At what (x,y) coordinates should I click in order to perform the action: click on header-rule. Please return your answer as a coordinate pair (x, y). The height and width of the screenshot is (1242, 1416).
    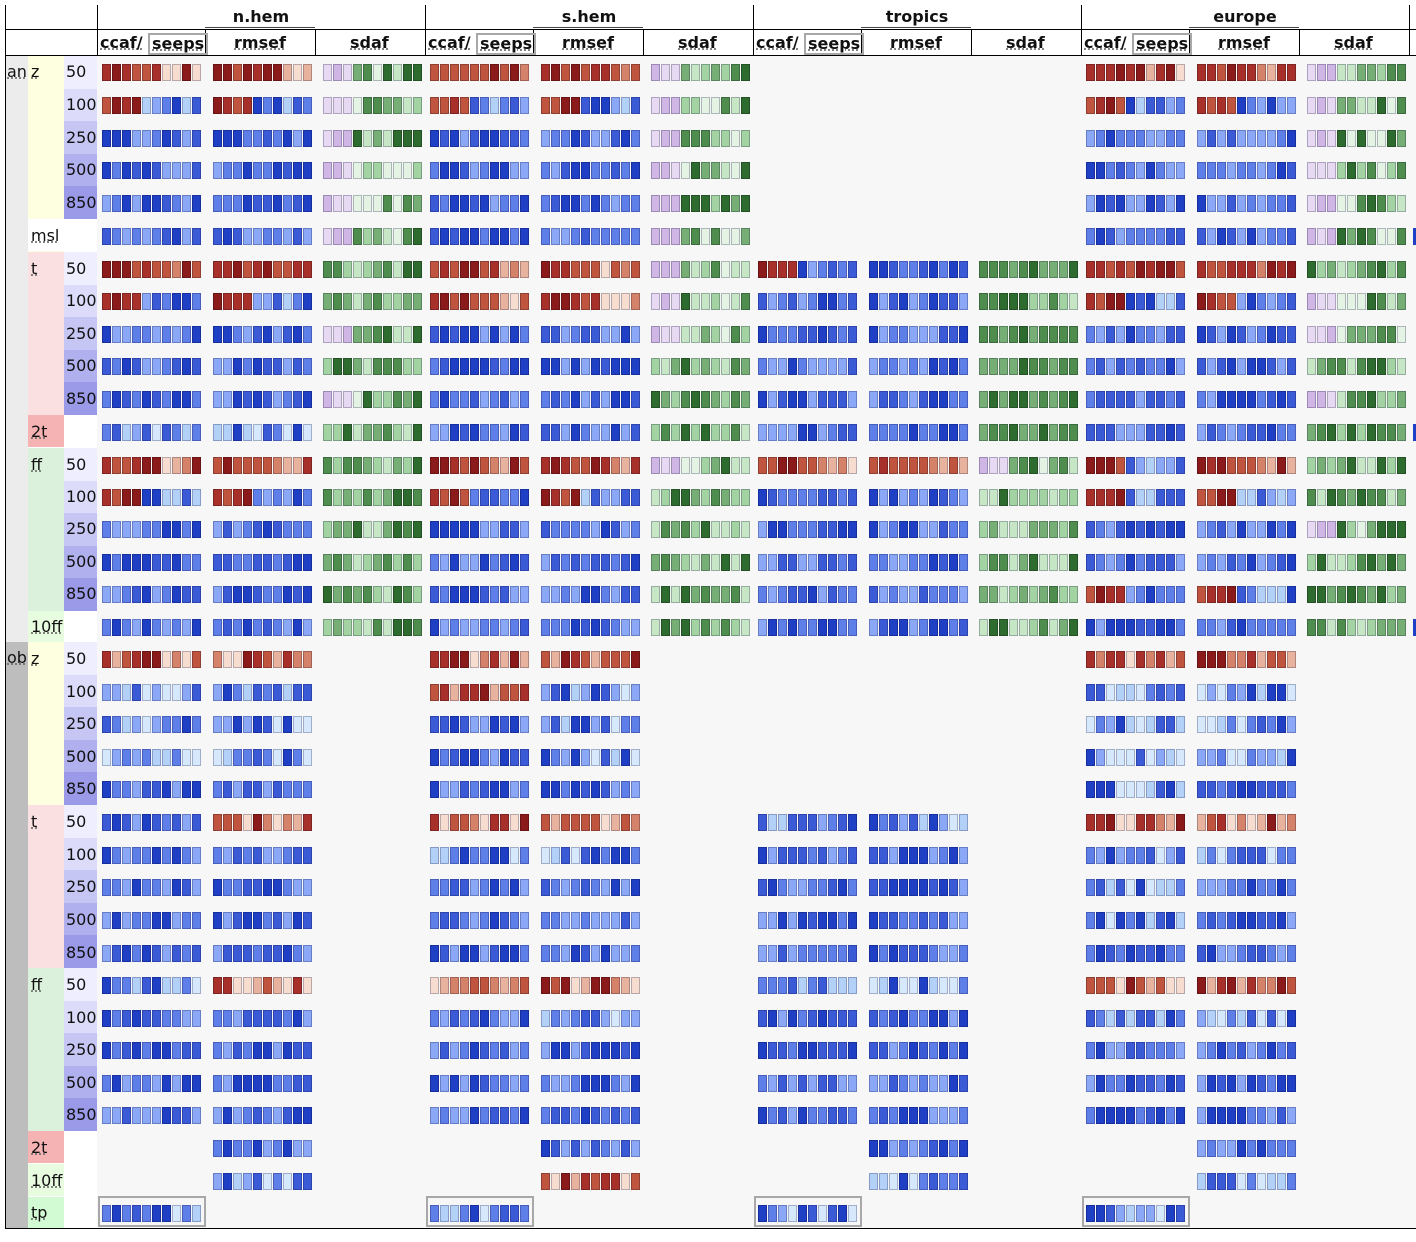
    Looking at the image, I should click on (710, 29).